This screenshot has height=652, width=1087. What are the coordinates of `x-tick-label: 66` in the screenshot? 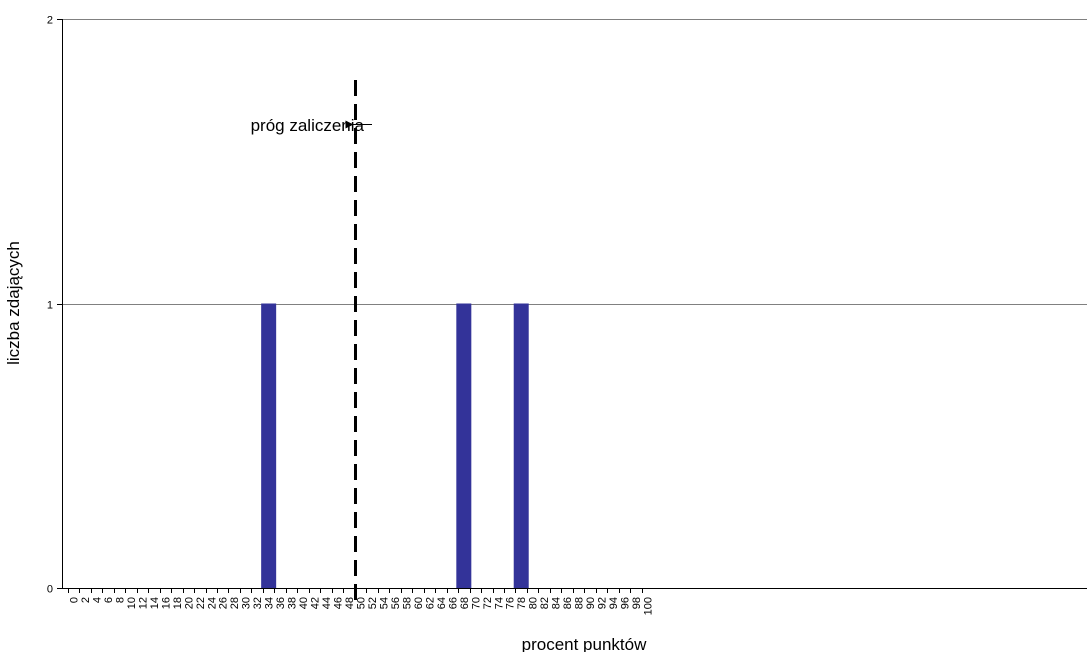 It's located at (453, 603).